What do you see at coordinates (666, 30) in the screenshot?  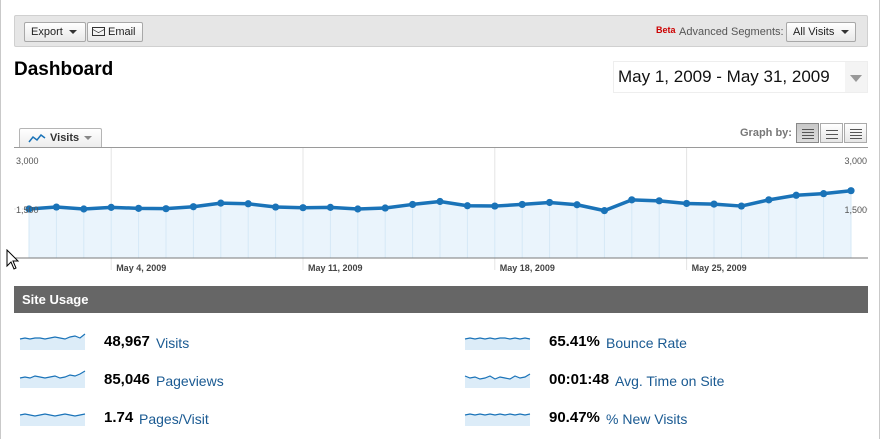 I see `beta-badge: Beta` at bounding box center [666, 30].